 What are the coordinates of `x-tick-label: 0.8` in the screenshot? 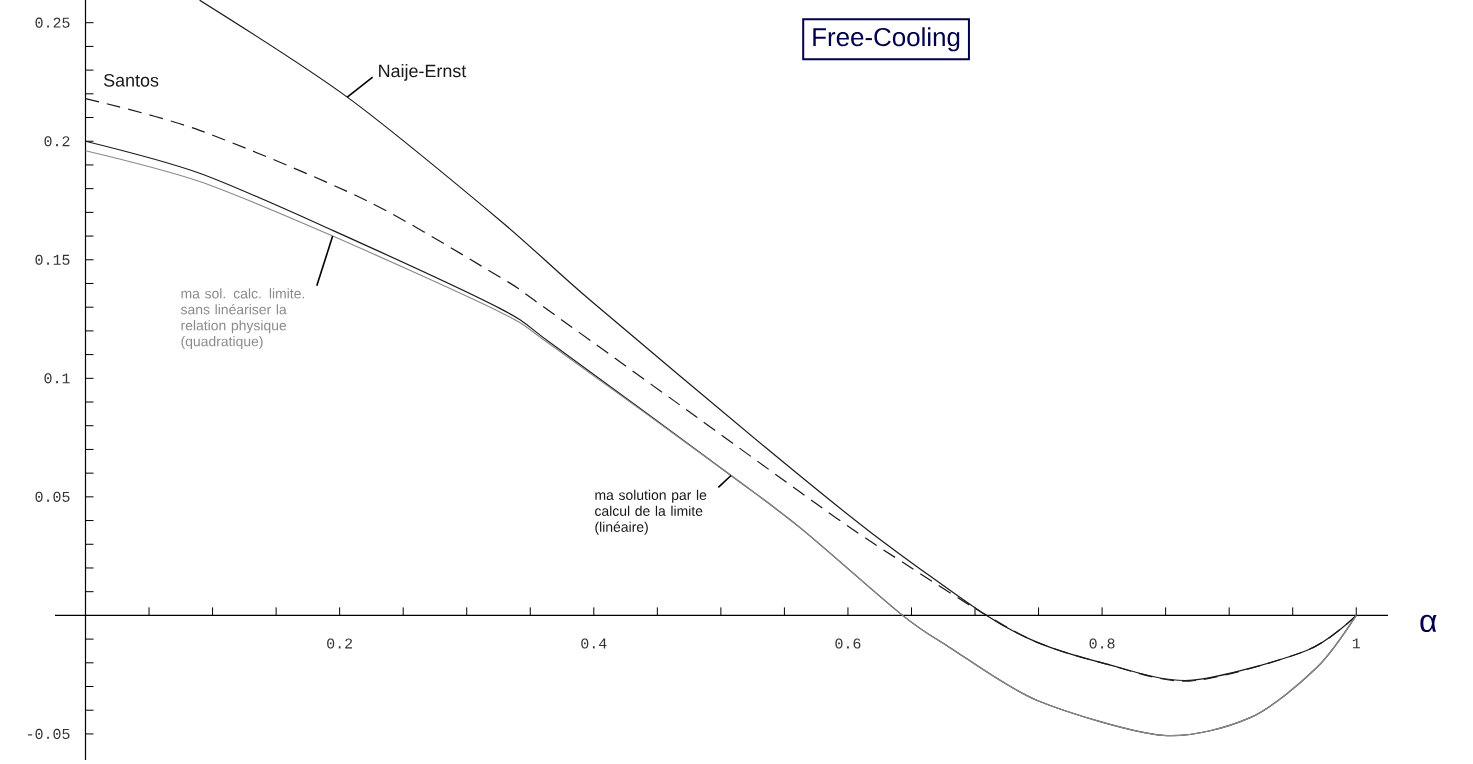 It's located at (1102, 643).